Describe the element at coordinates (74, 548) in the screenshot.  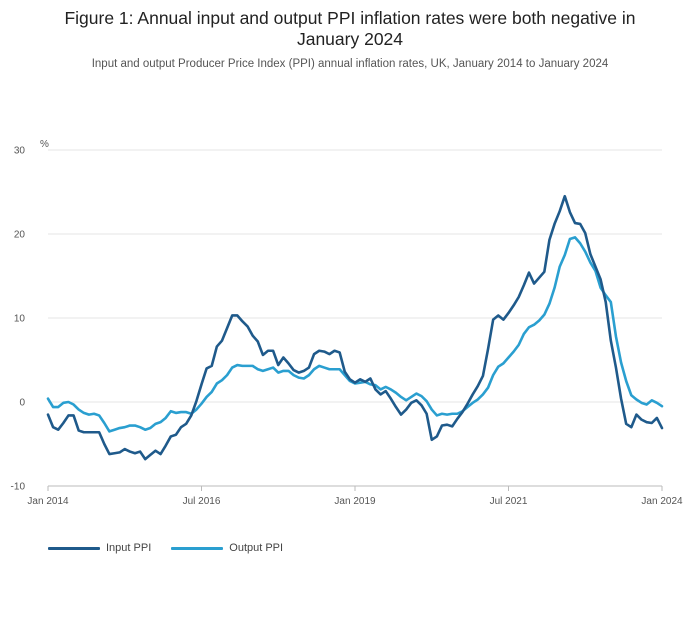
I see `legend-swatch-input-ppi` at that location.